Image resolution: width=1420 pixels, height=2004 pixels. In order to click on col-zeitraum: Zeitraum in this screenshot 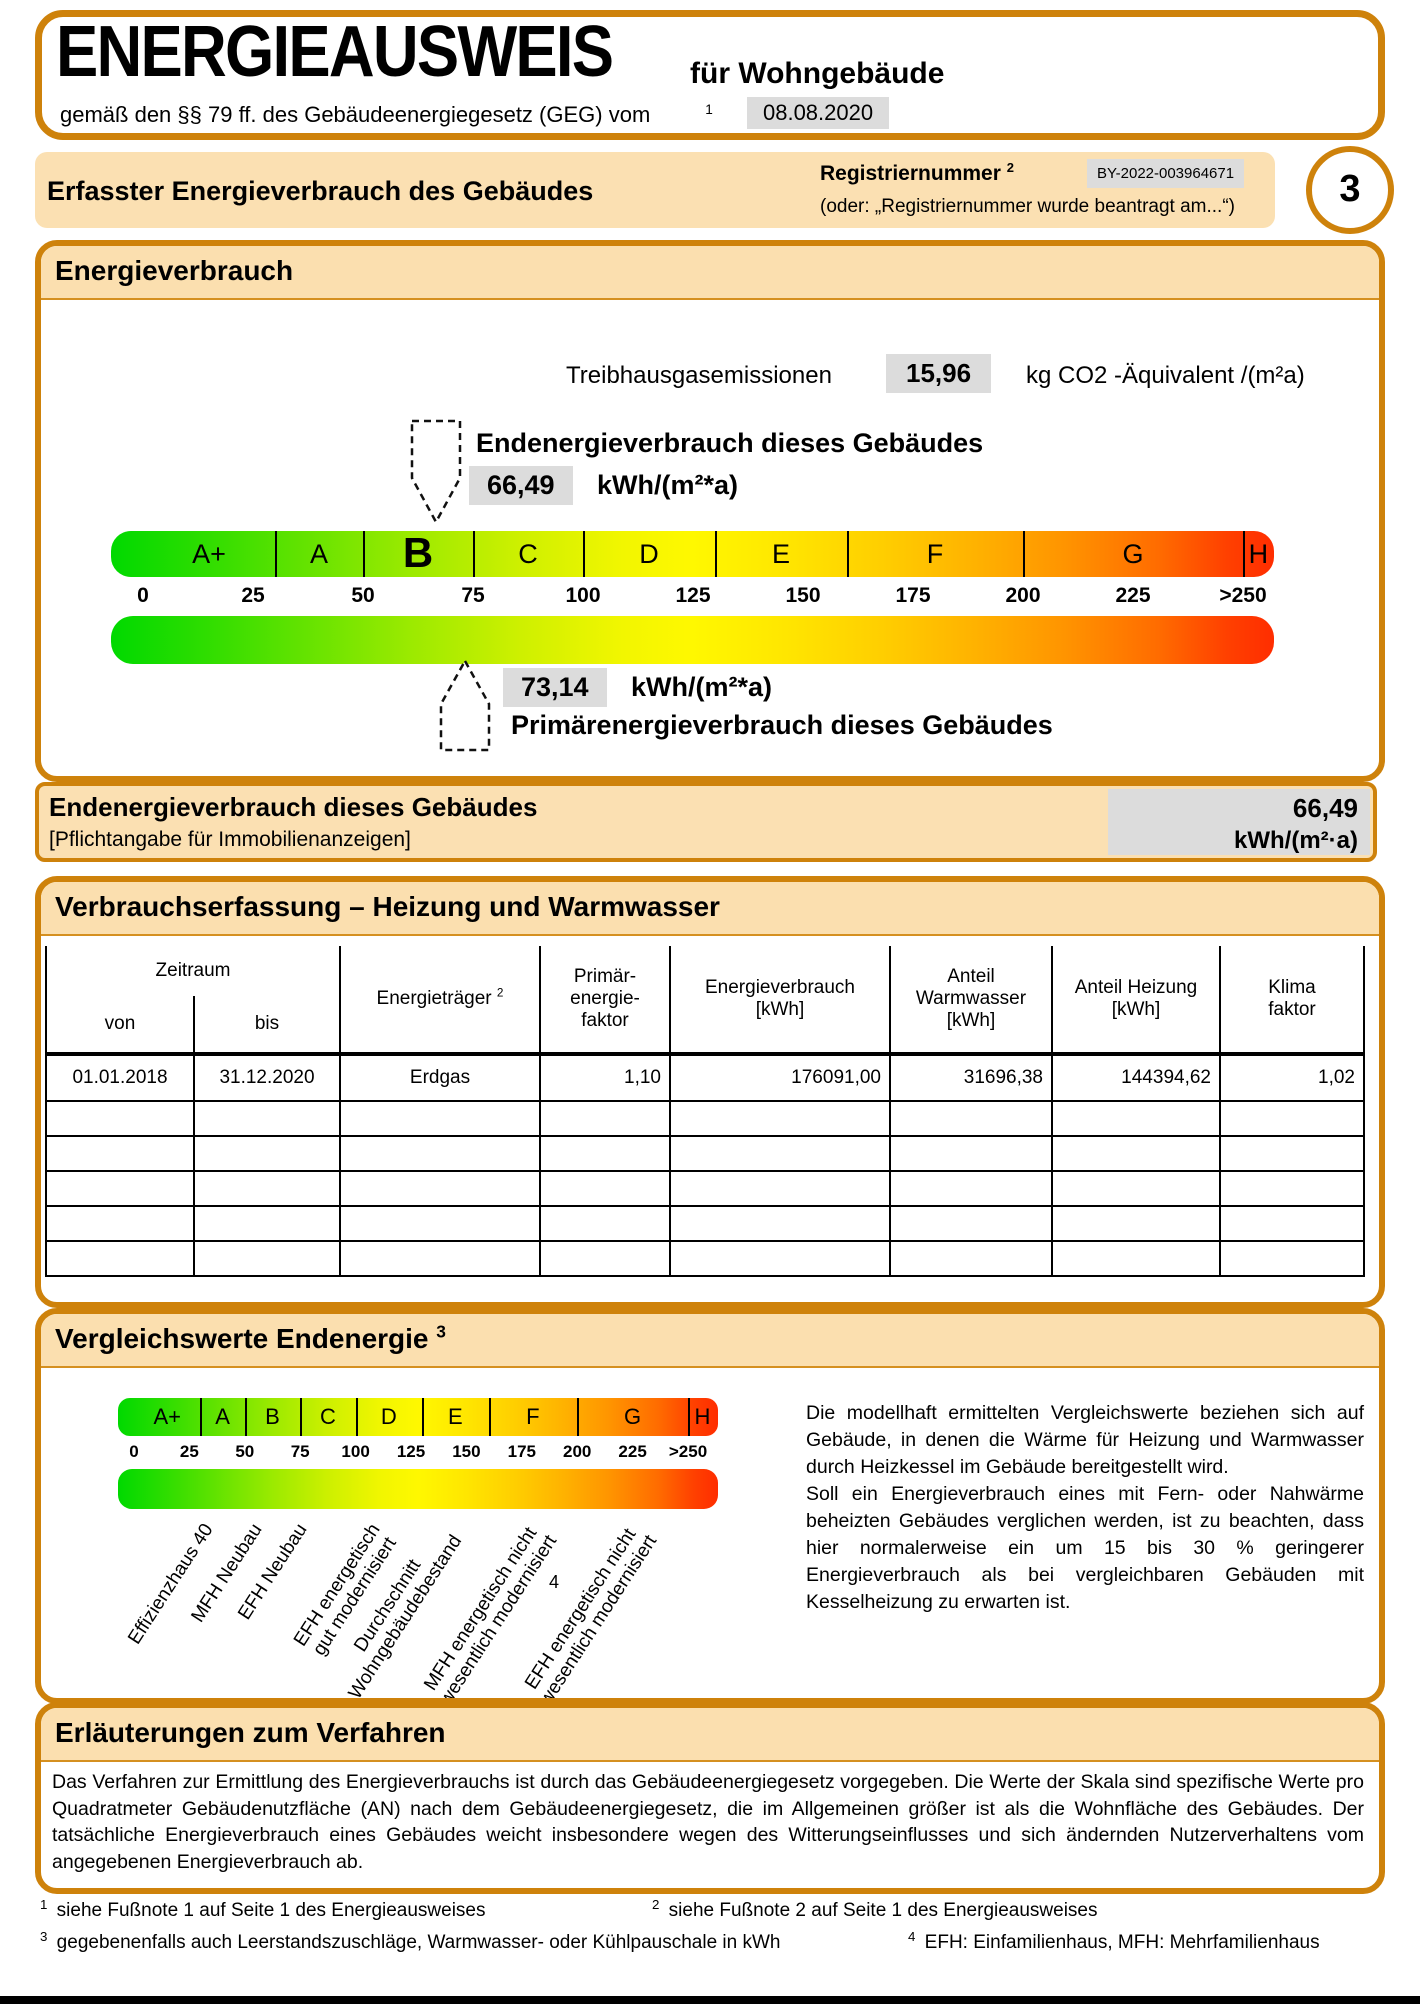, I will do `click(193, 971)`.